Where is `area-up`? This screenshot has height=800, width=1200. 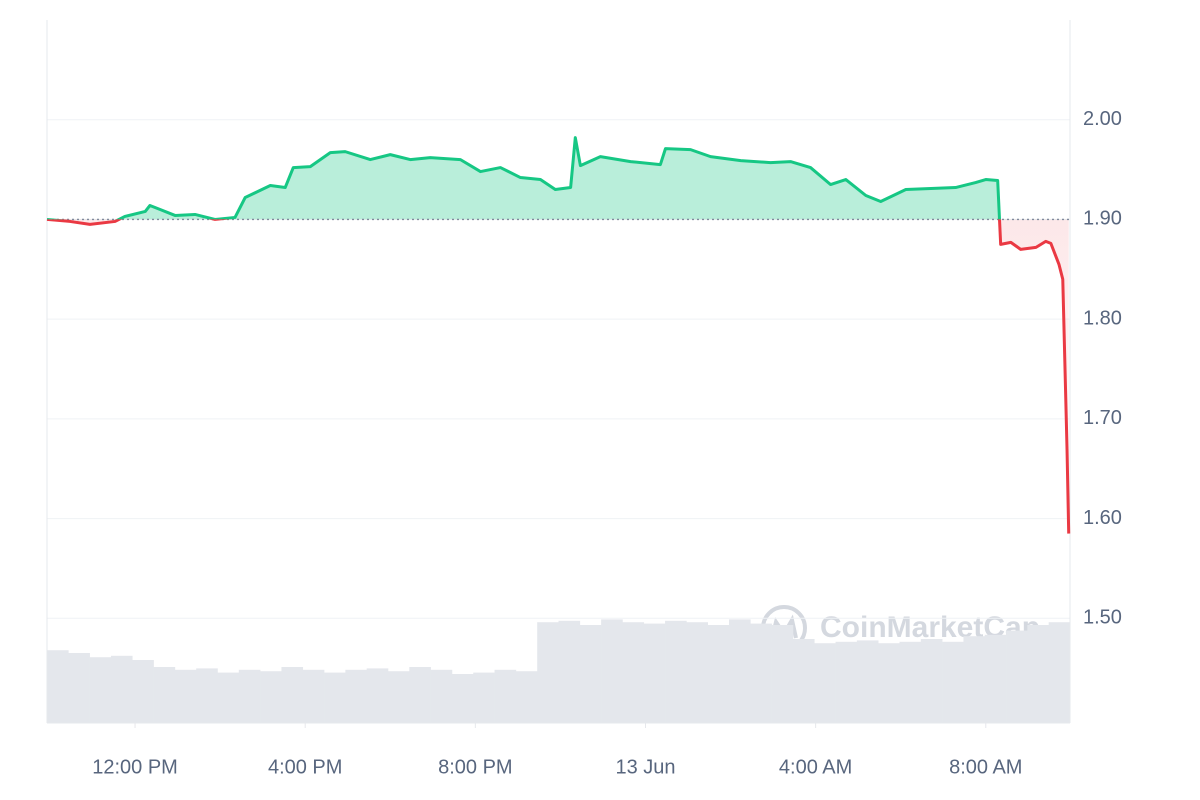
area-up is located at coordinates (559, 178).